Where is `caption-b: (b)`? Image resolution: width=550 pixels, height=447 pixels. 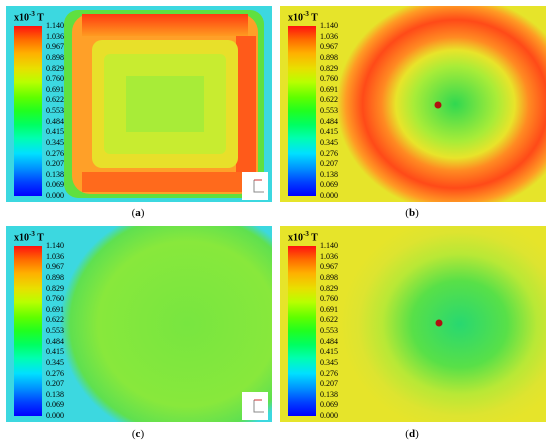 caption-b: (b) is located at coordinates (412, 213).